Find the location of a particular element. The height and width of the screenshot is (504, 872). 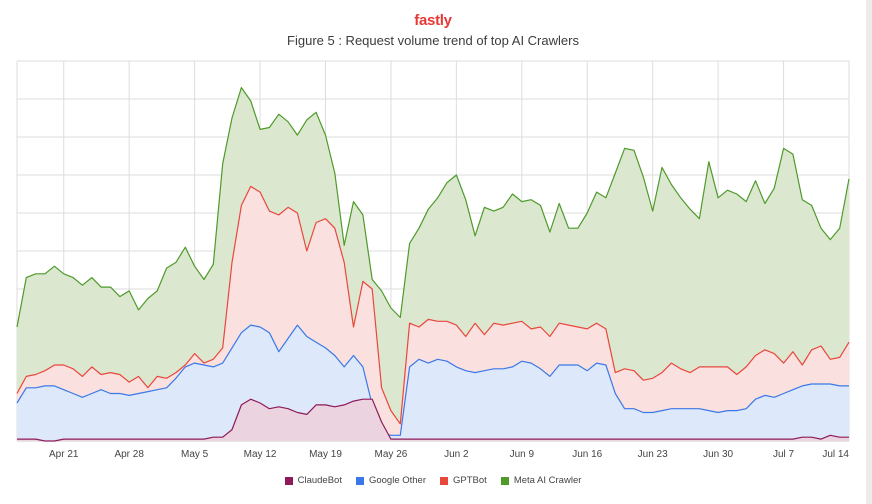

legend-label-meta-ai-crawler: Meta AI Crawler is located at coordinates (547, 480).